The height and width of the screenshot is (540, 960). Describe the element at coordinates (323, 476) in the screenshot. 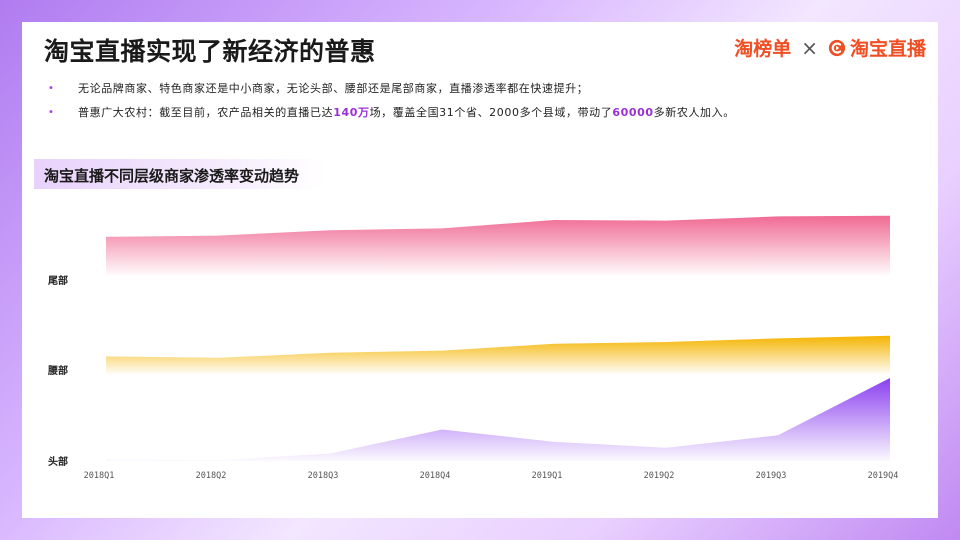

I see `x-tick-label: 2018Q3` at that location.